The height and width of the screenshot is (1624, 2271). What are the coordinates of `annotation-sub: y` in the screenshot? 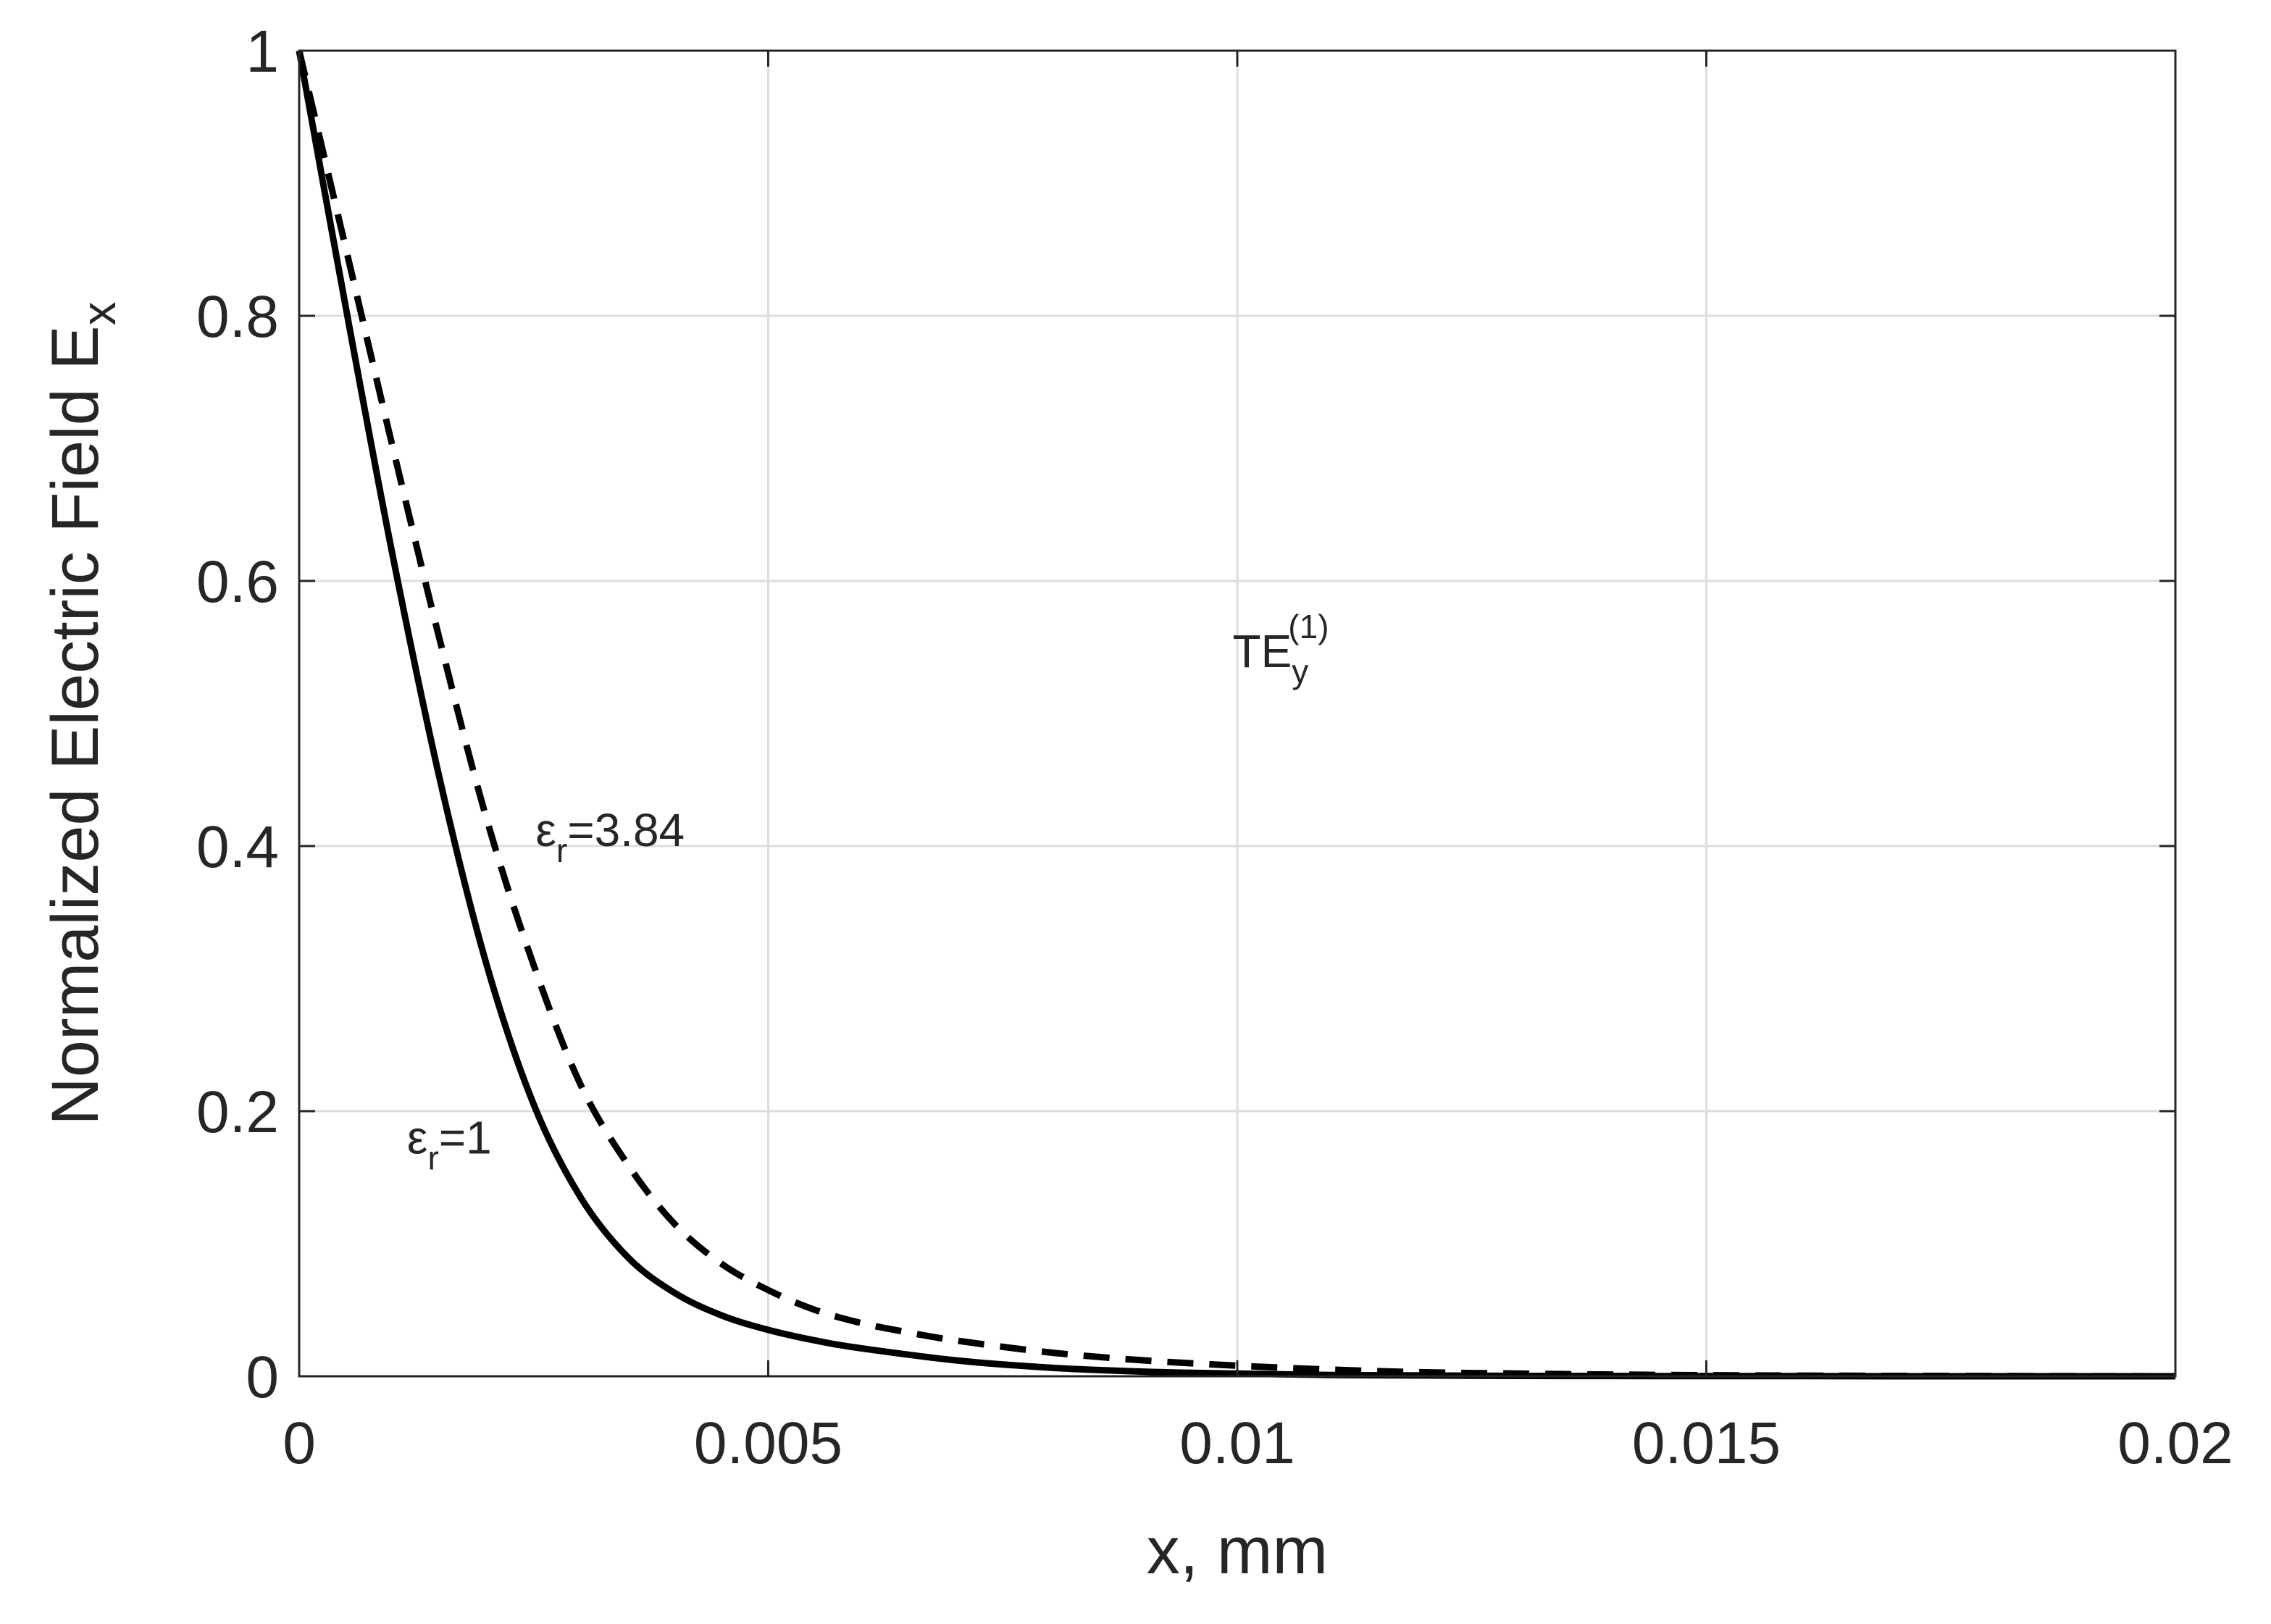 It's located at (1300, 671).